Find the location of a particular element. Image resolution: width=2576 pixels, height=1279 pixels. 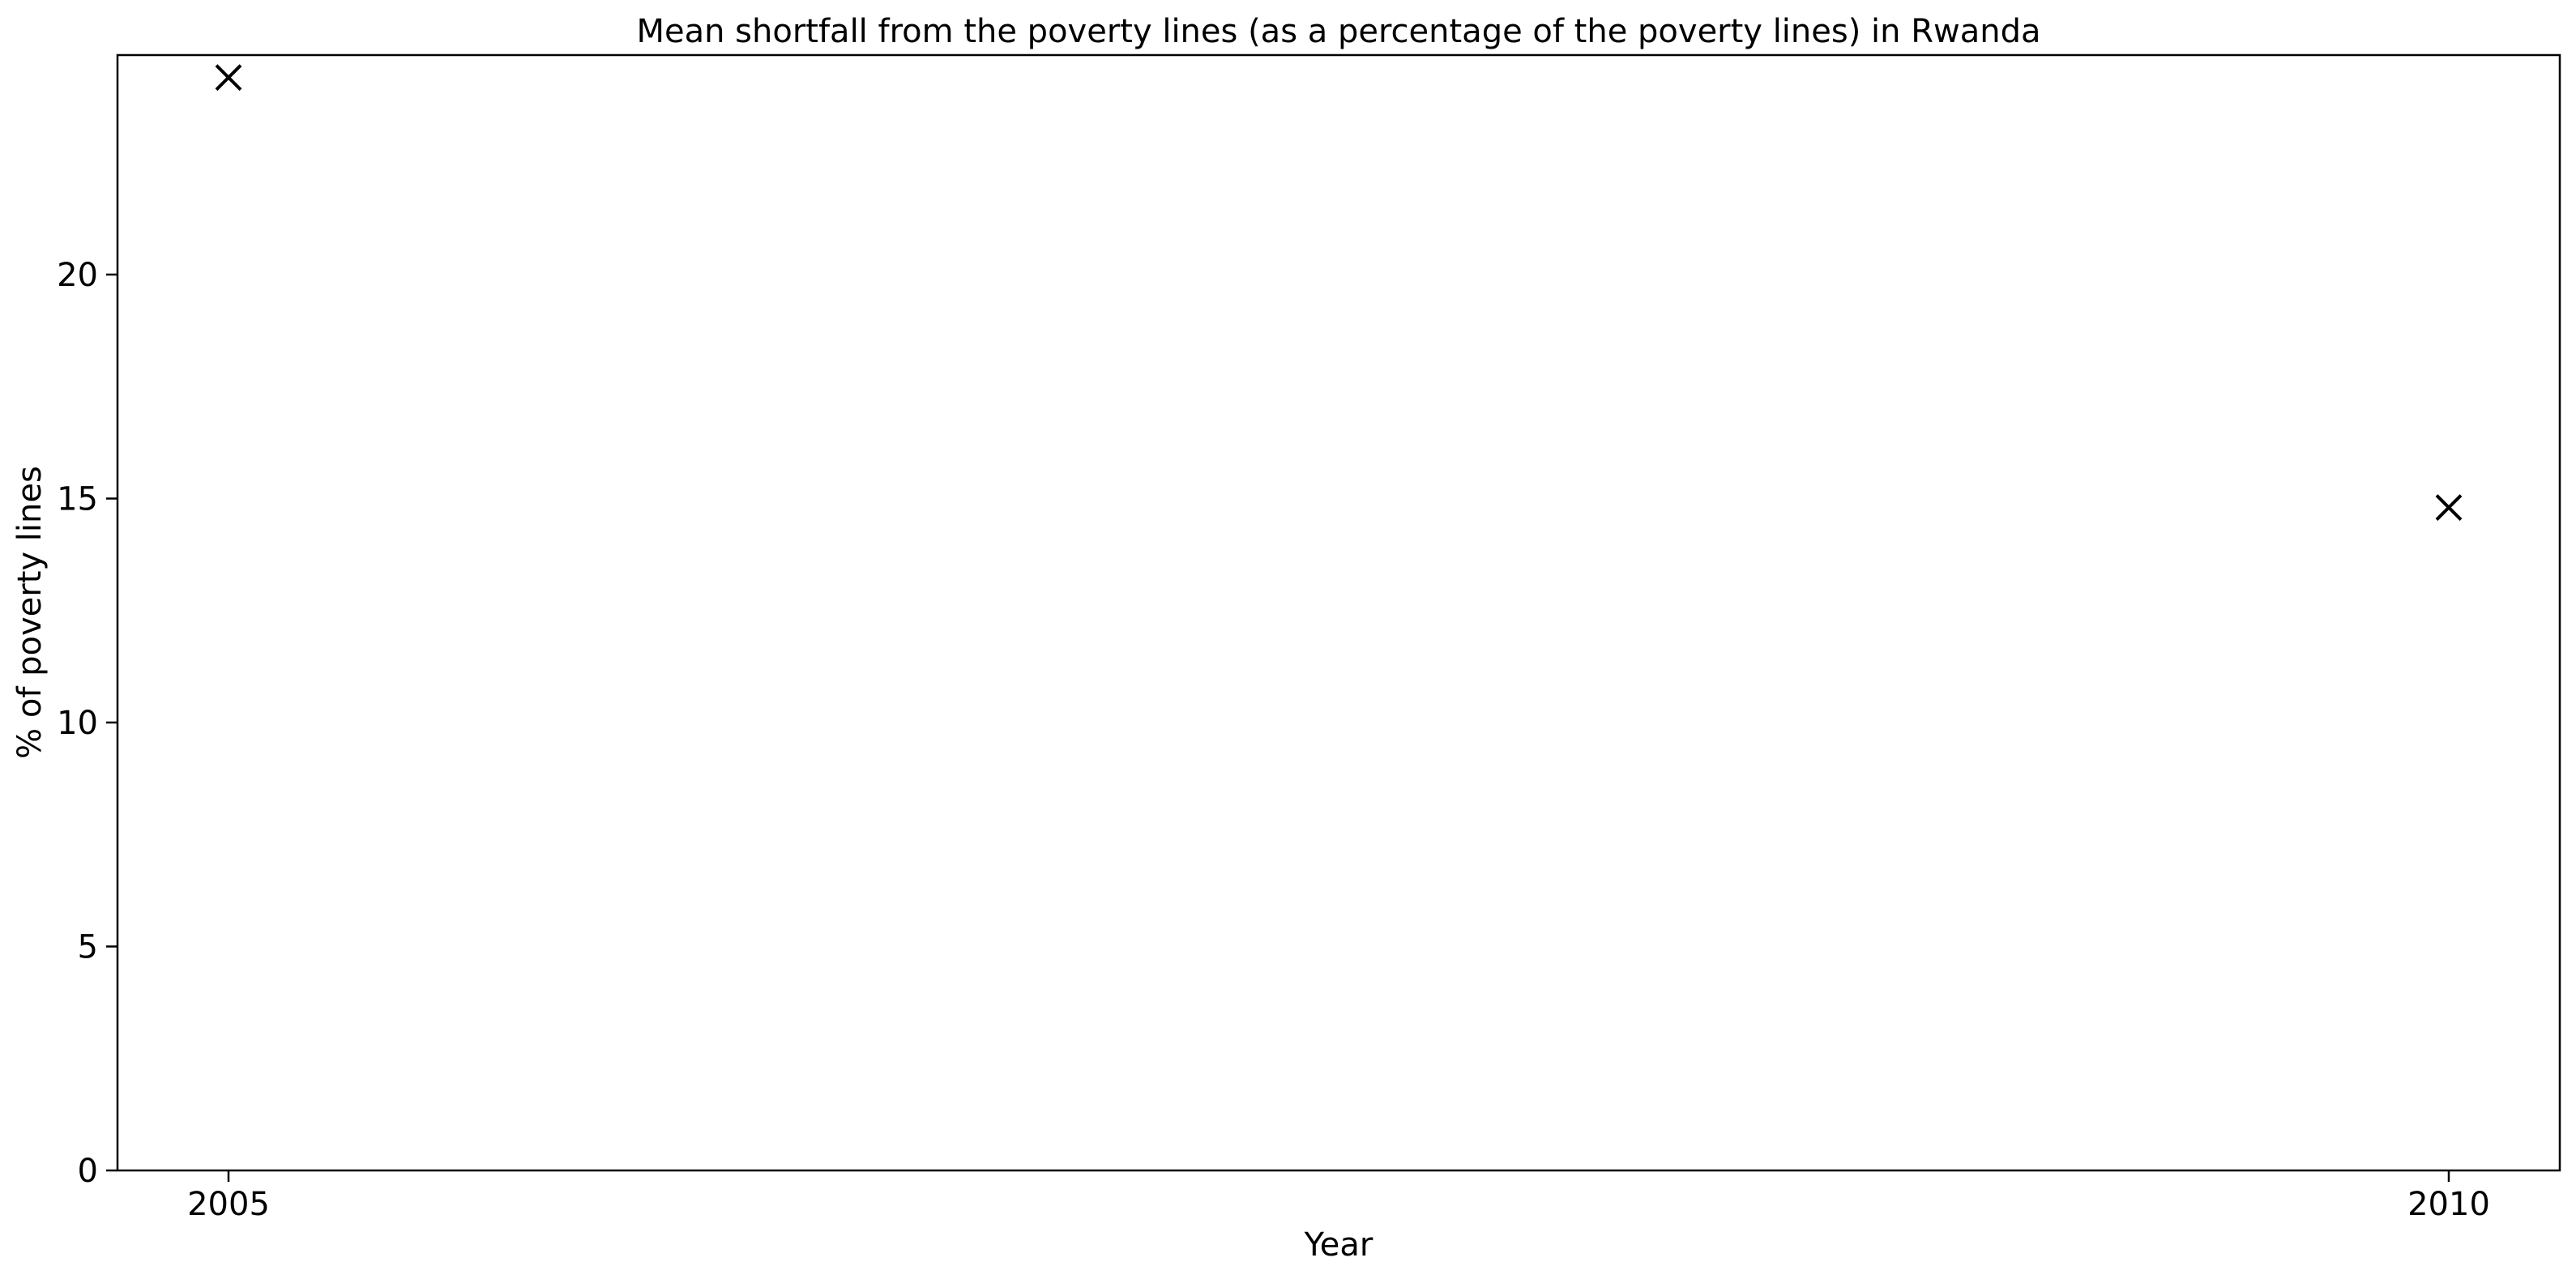

y-tick-label-10: 10 is located at coordinates (77, 723).